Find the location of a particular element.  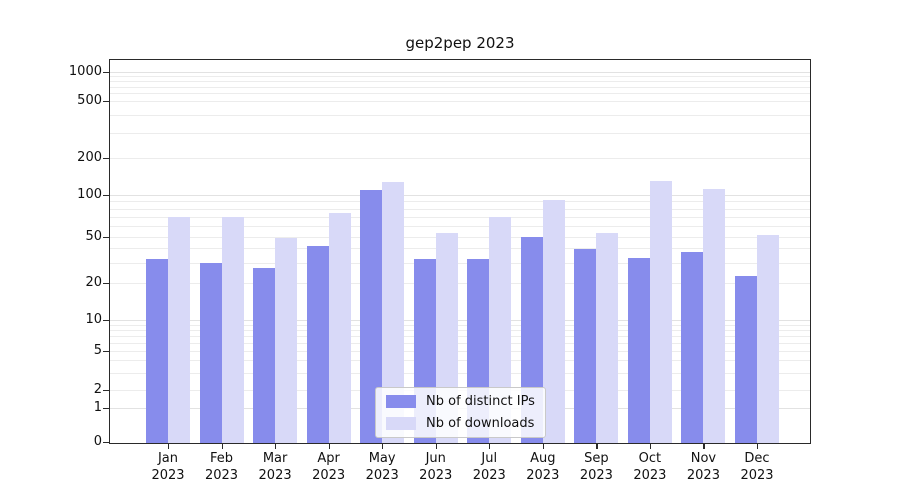

x-tick-month: Apr is located at coordinates (328, 458).